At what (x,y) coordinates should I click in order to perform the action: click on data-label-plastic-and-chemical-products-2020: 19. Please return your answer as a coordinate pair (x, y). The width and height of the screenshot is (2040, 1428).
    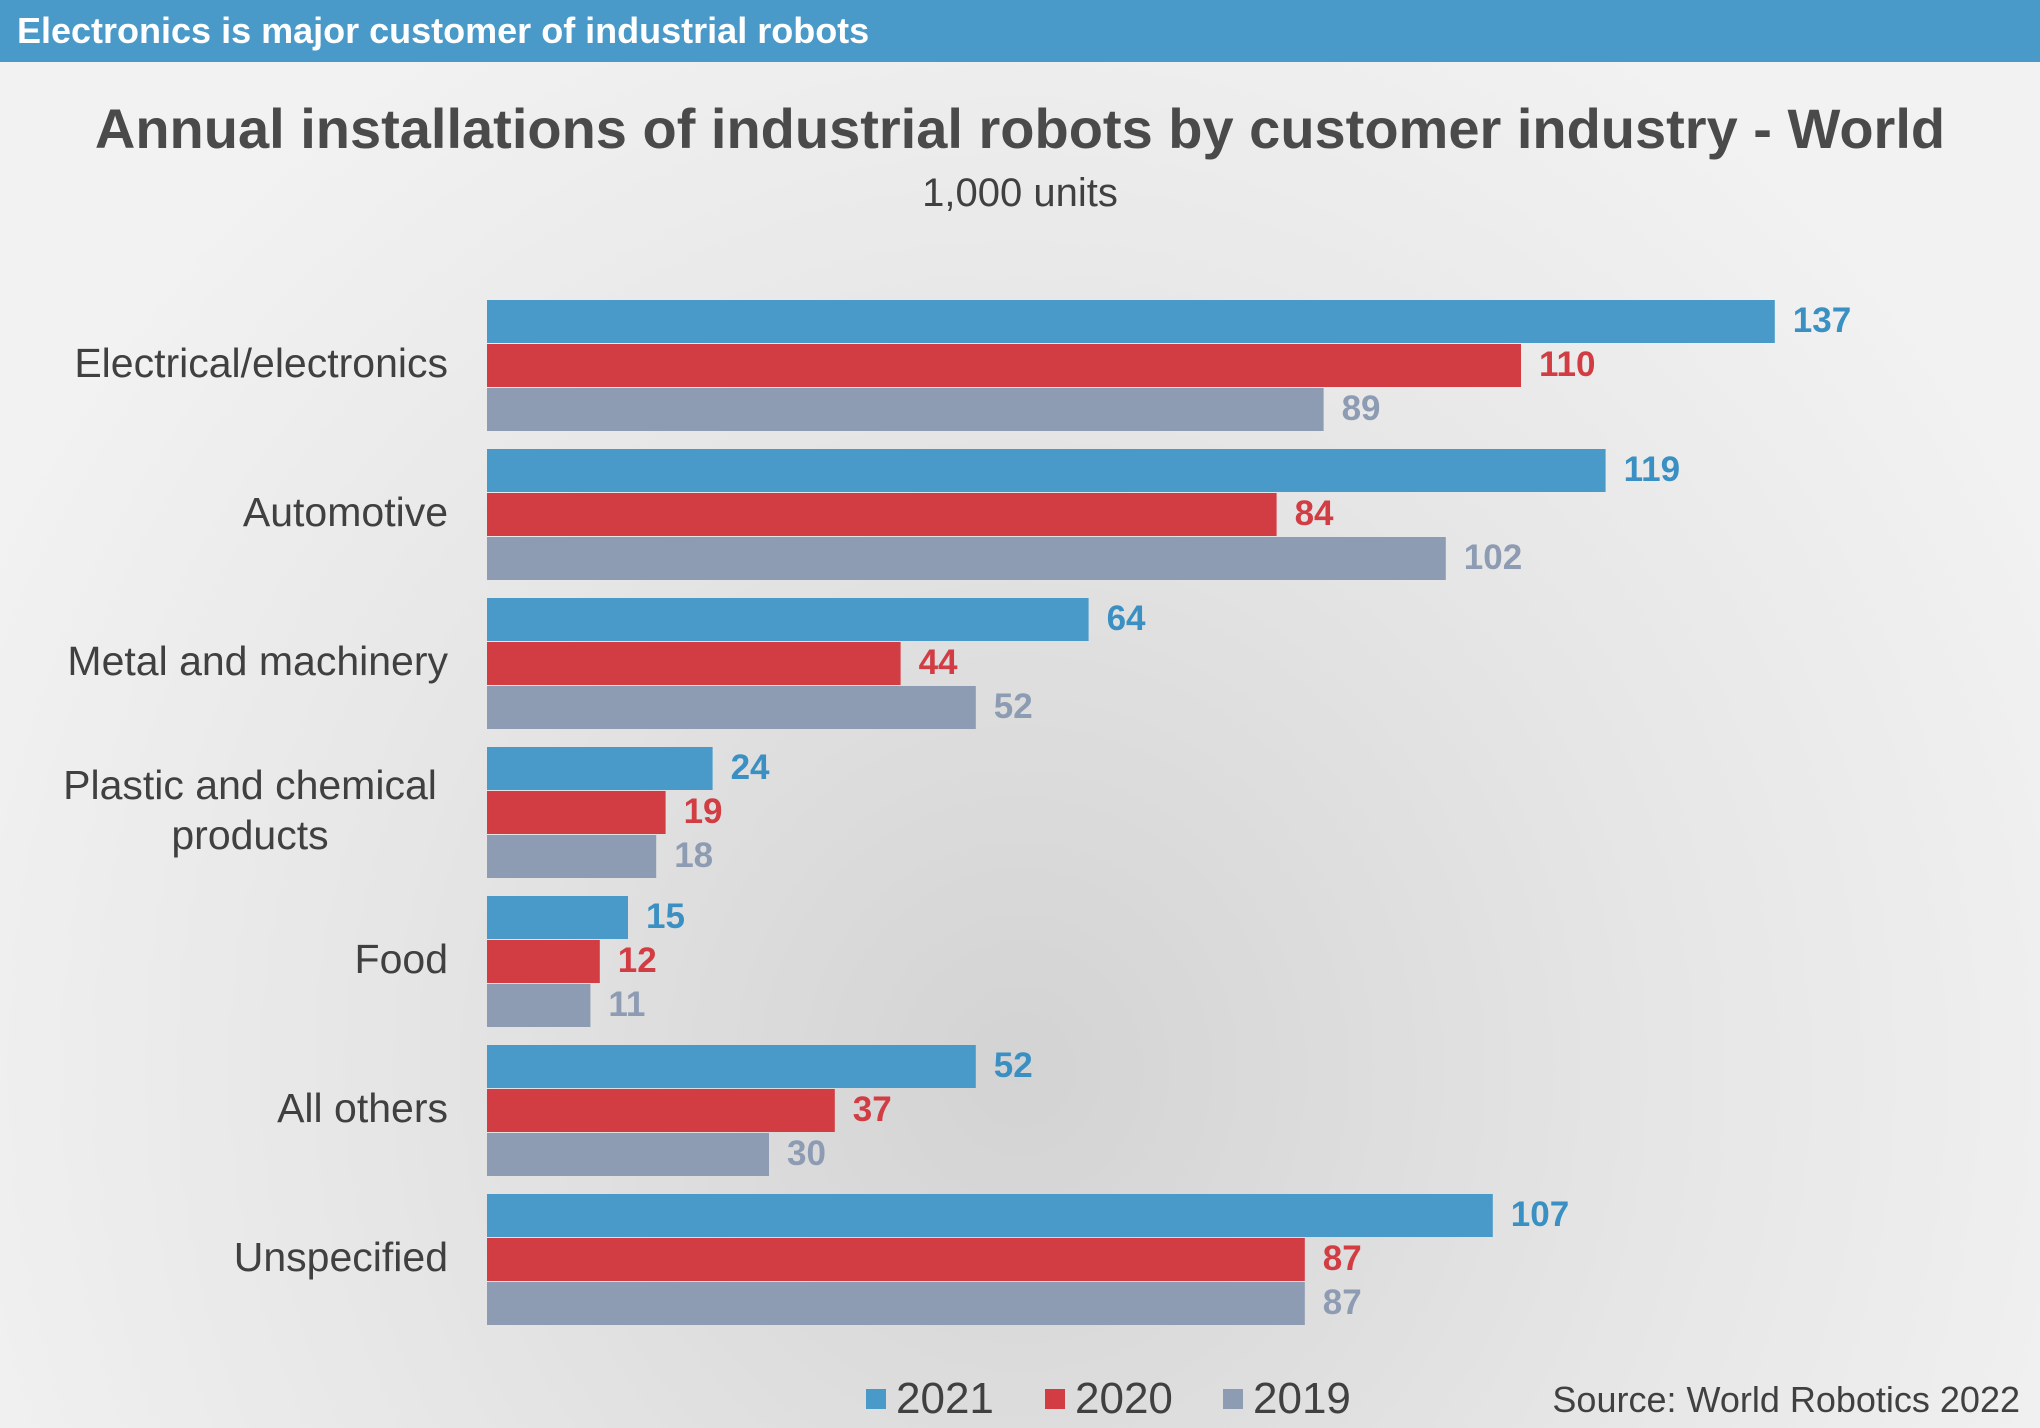
    Looking at the image, I should click on (703, 811).